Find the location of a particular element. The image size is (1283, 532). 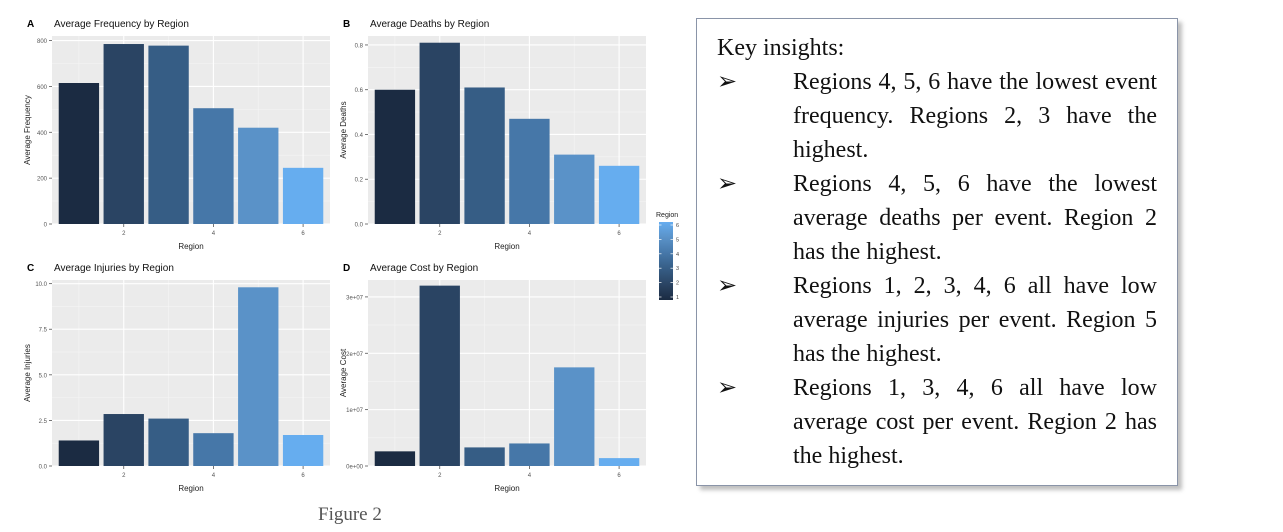

y-axis-label: Average Cost is located at coordinates (343, 372).